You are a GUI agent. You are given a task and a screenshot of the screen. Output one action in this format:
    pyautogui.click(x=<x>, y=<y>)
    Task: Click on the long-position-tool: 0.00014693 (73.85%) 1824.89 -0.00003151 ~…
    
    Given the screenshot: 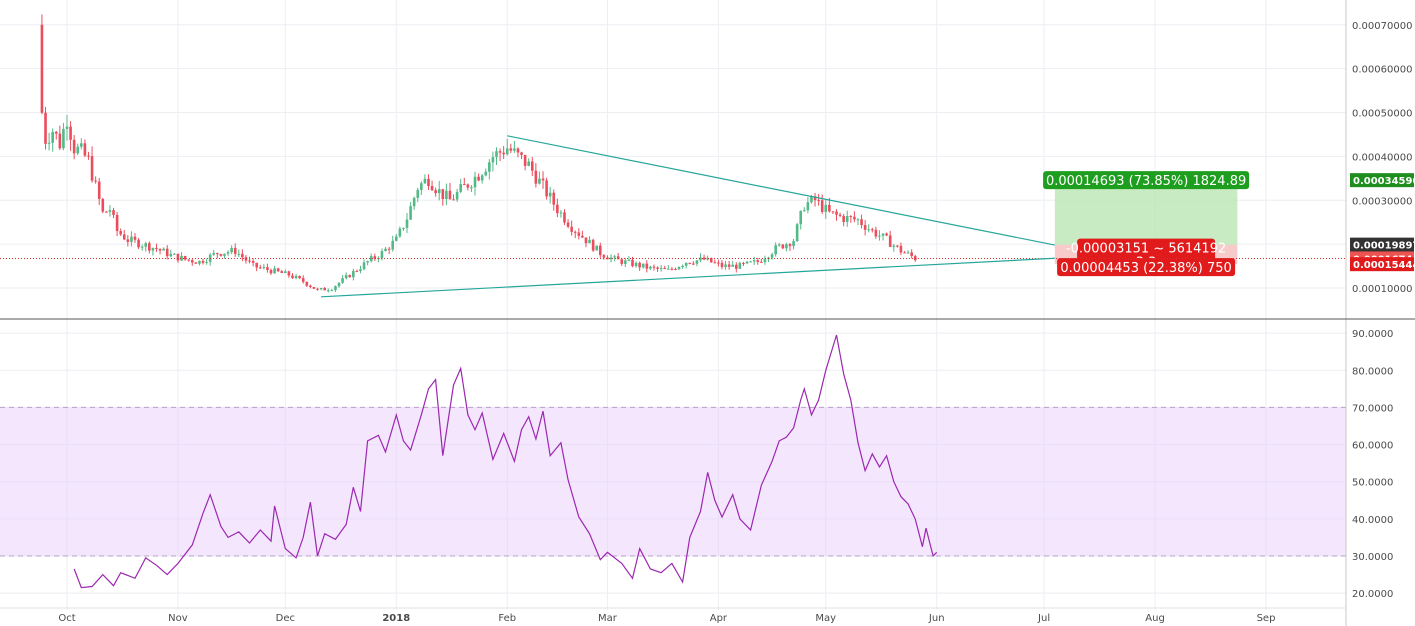 What is the action you would take?
    pyautogui.click(x=1146, y=224)
    